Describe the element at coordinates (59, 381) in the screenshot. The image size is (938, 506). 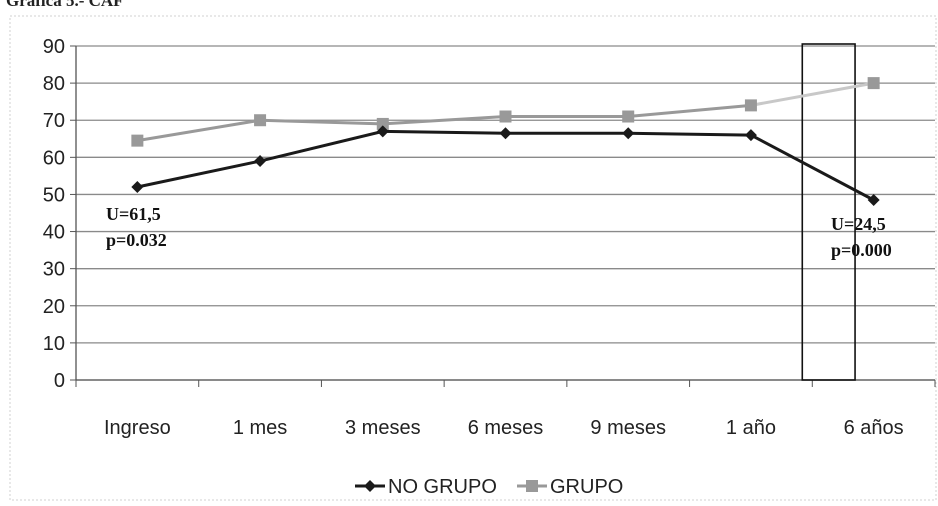
I see `y-tick-label-0: 0` at that location.